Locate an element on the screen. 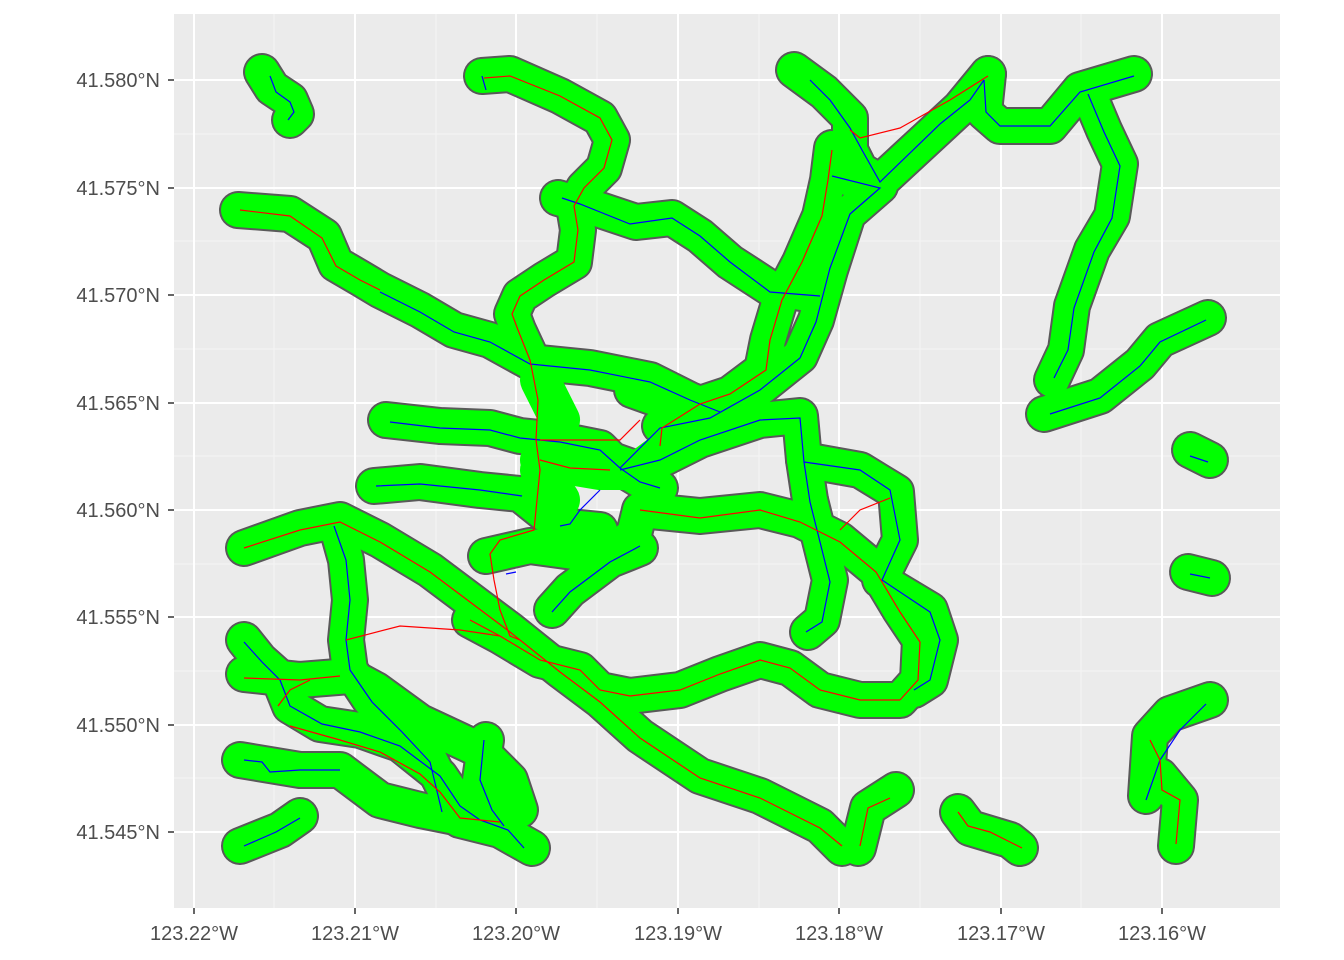 The width and height of the screenshot is (1344, 960). y-tick-label: 41.570°N is located at coordinates (118, 296).